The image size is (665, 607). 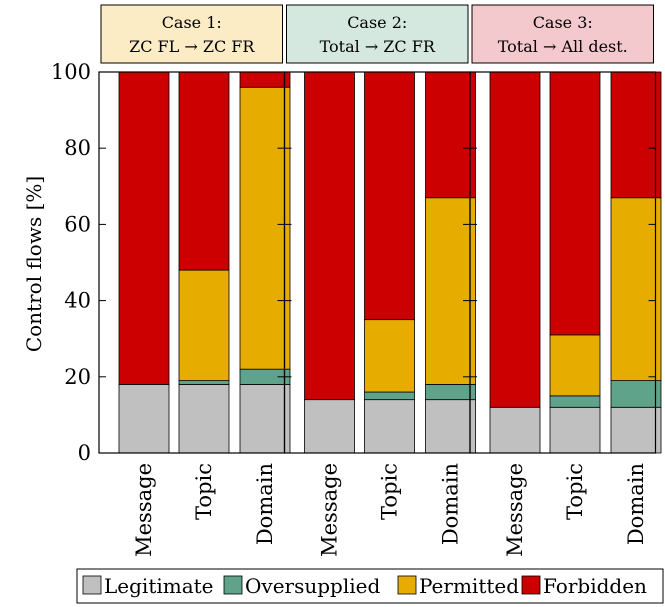 I want to click on legend-swatch-legitimate, so click(x=92, y=585).